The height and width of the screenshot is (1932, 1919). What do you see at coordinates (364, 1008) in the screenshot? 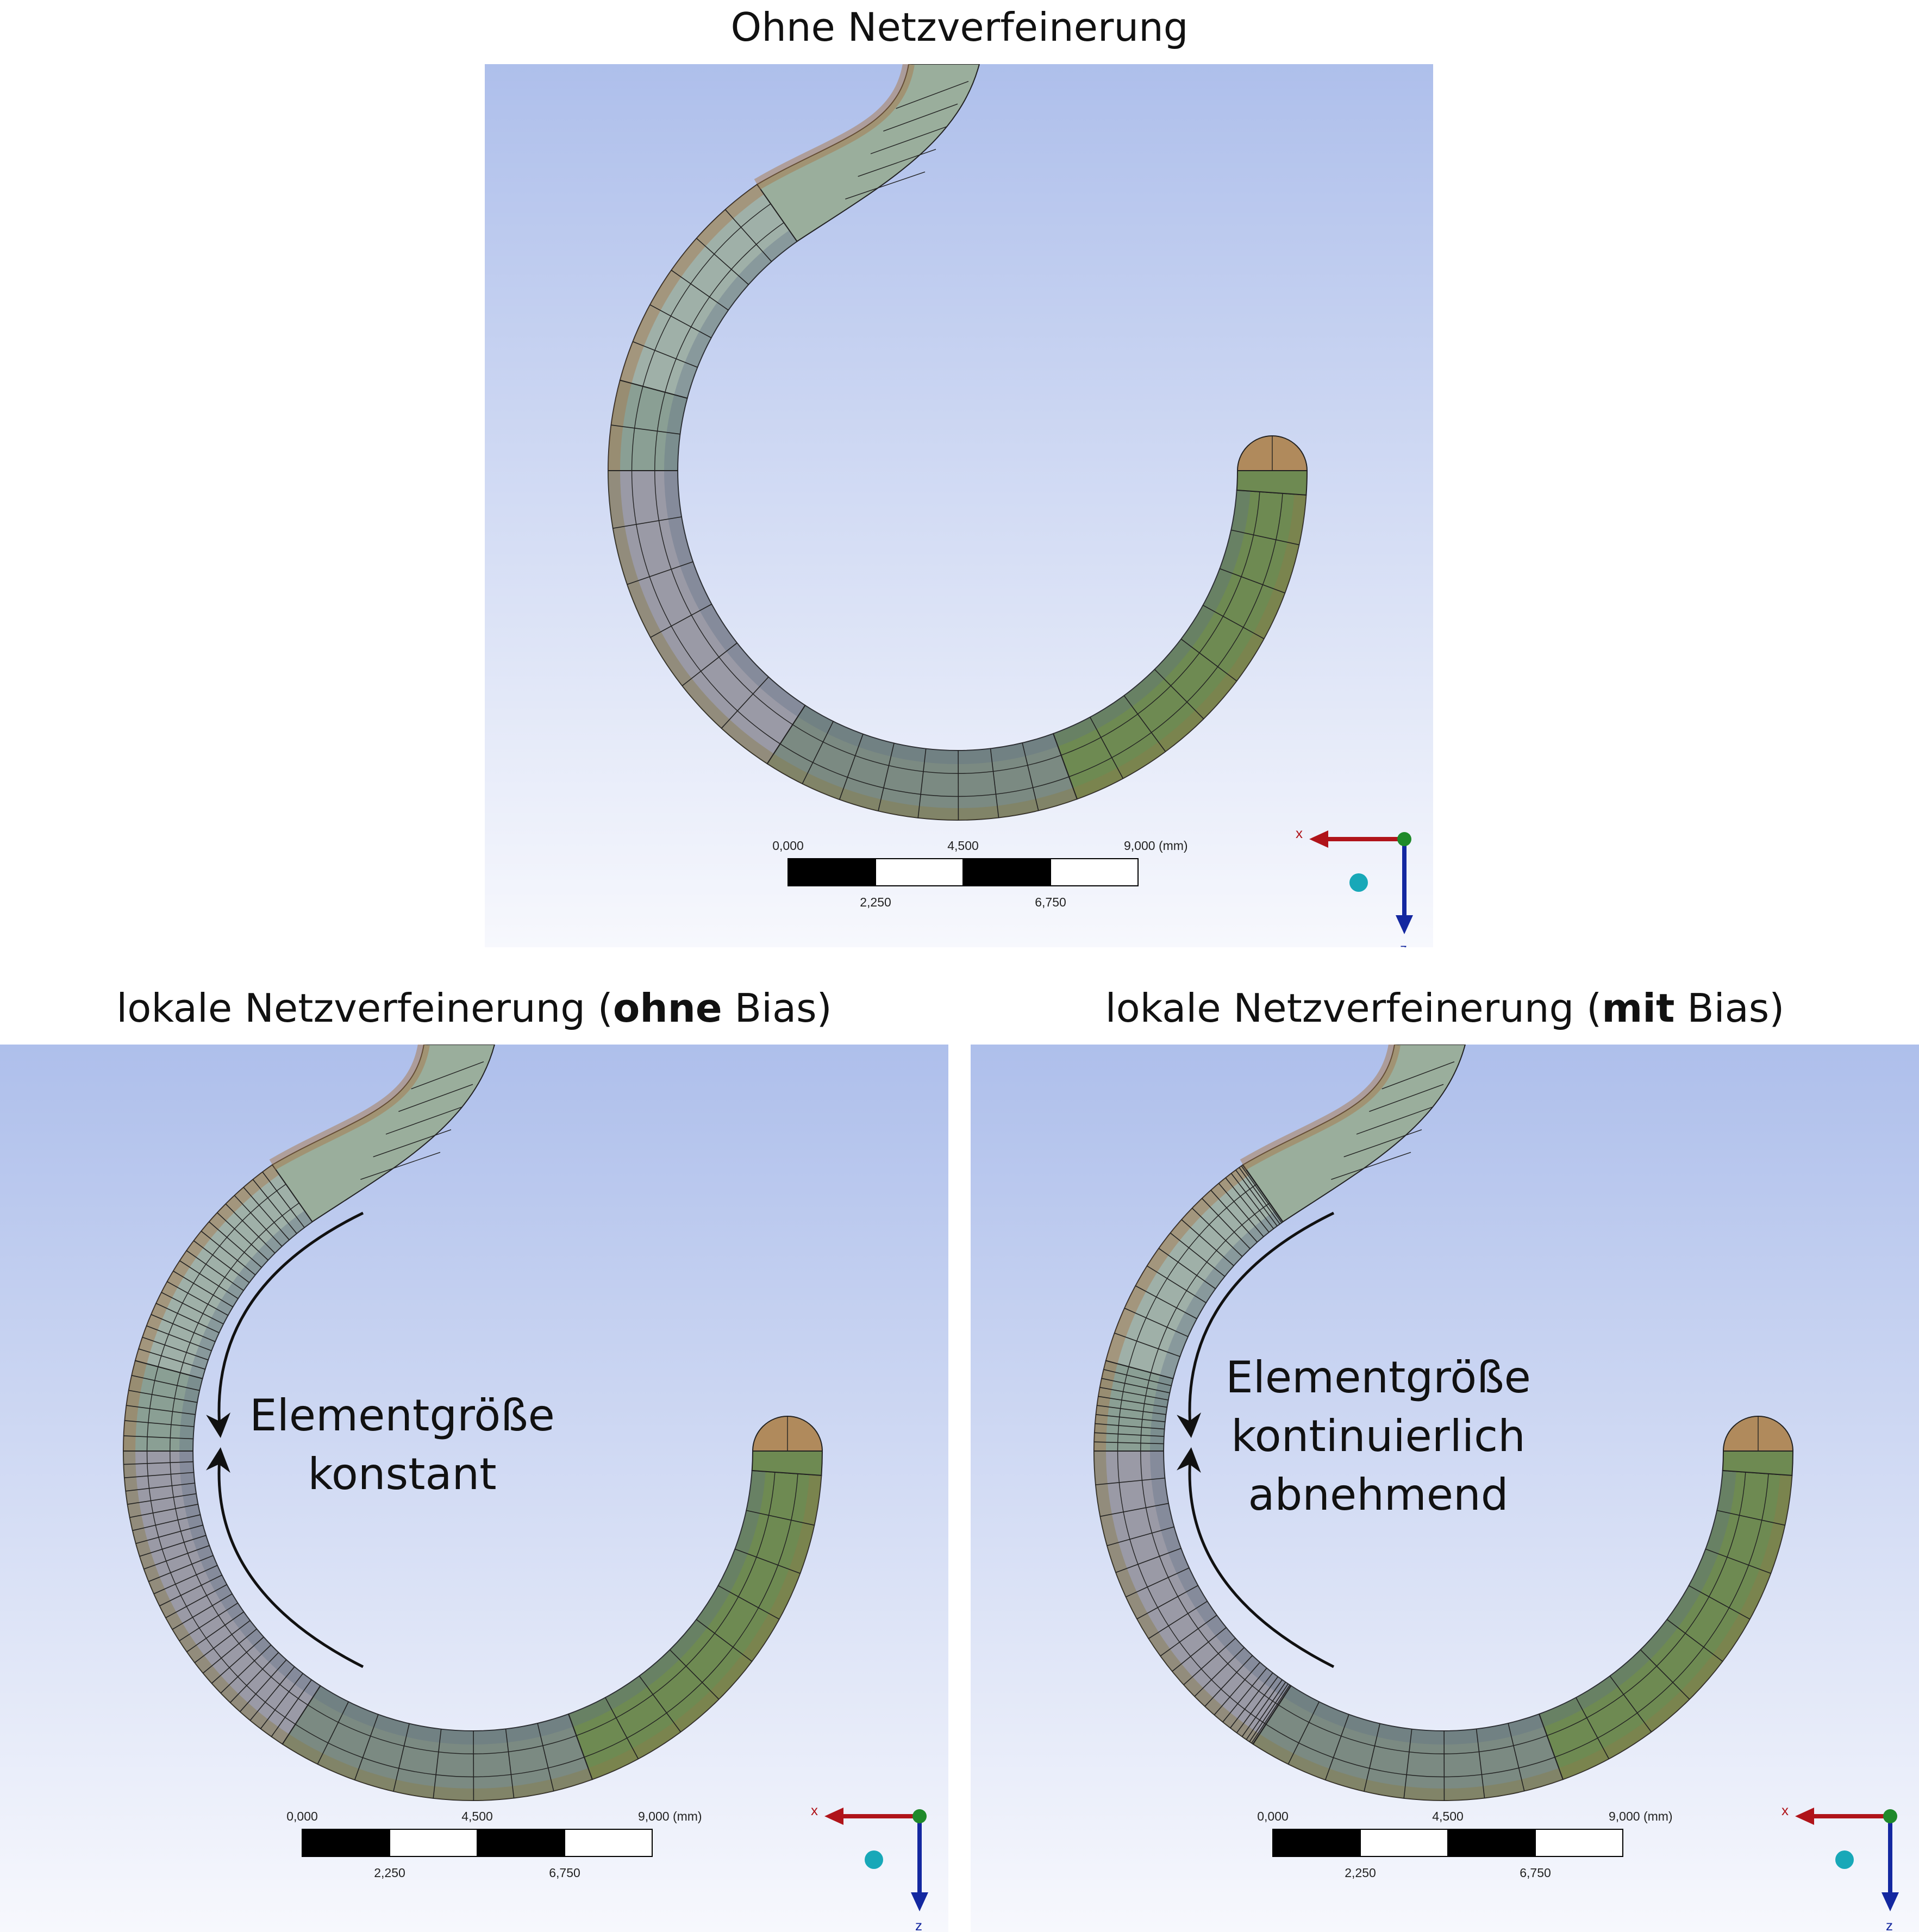
I see `left-title-prefix: lokale Netzverfeinerung (` at bounding box center [364, 1008].